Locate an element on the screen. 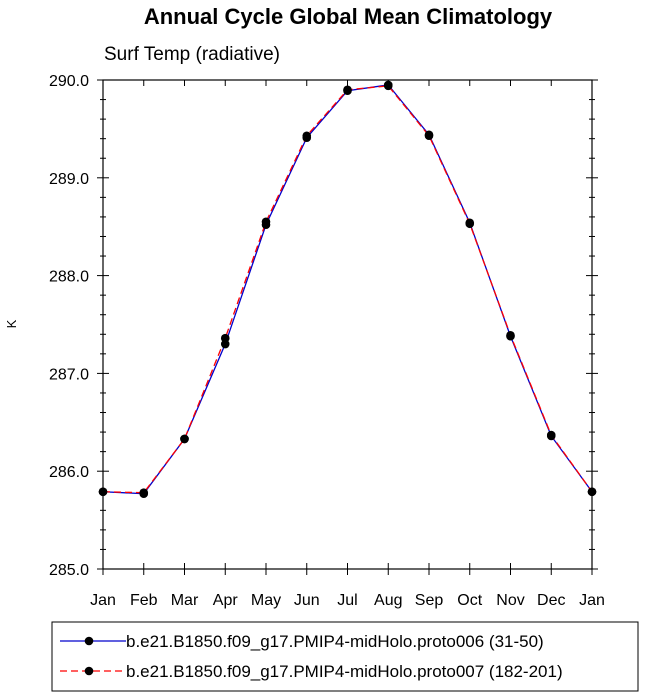  x-tick-label: Nov is located at coordinates (510, 600).